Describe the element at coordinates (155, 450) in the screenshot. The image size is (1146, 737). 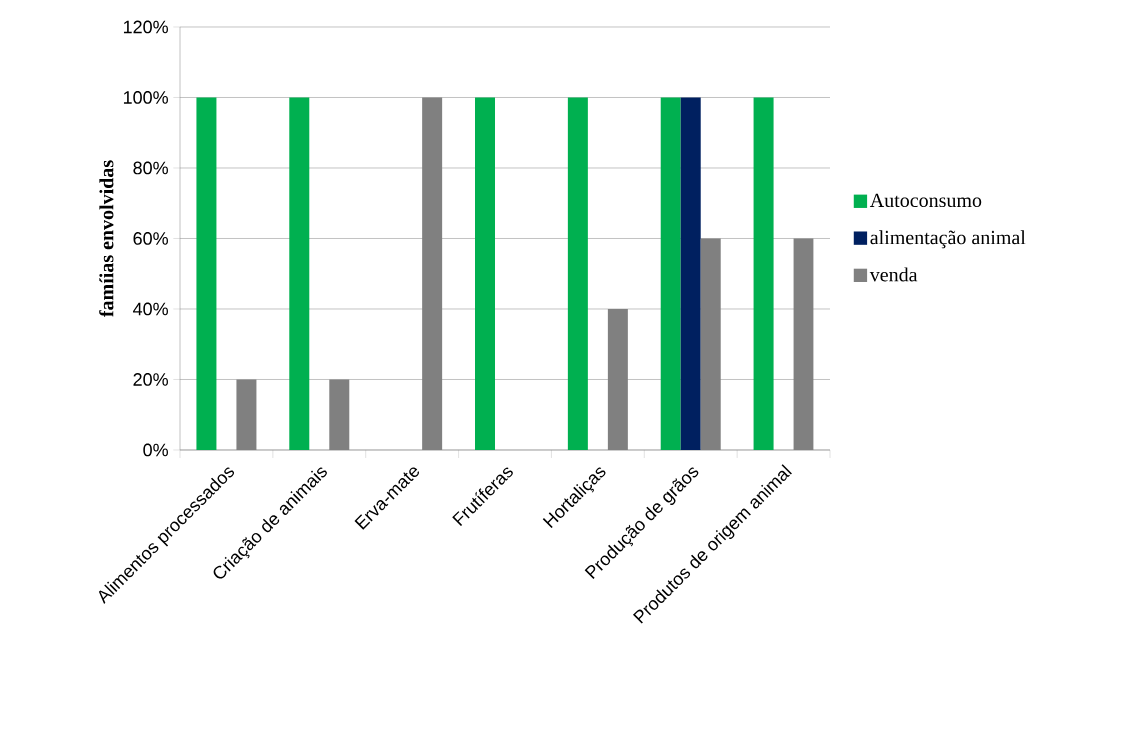
I see `y-tick-label: 0%` at that location.